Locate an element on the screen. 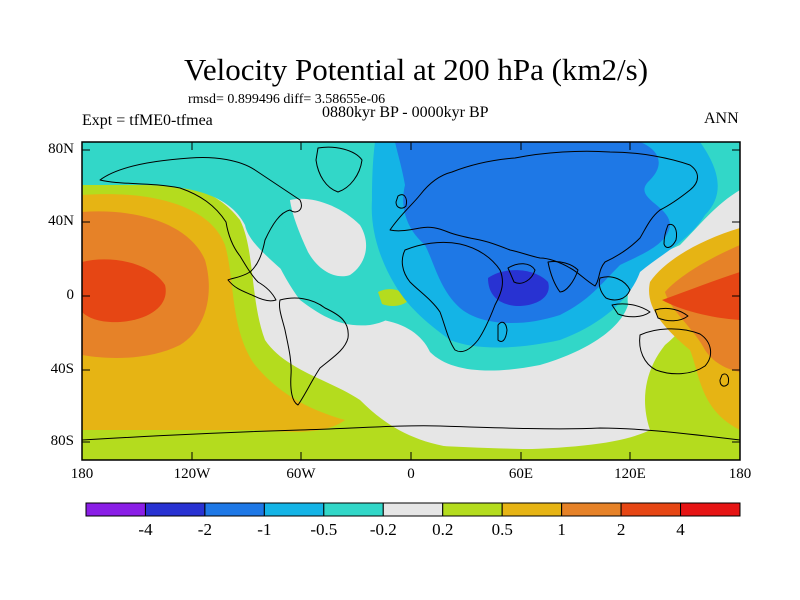  colorbar-label: -1 is located at coordinates (264, 529).